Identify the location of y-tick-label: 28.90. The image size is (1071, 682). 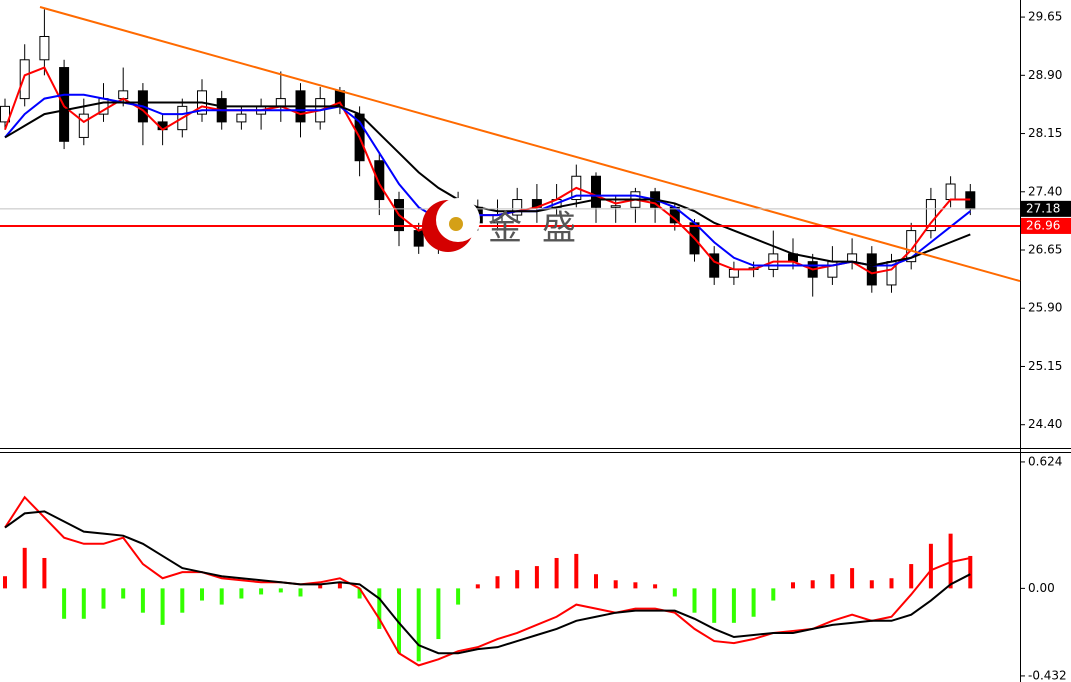
(1045, 75).